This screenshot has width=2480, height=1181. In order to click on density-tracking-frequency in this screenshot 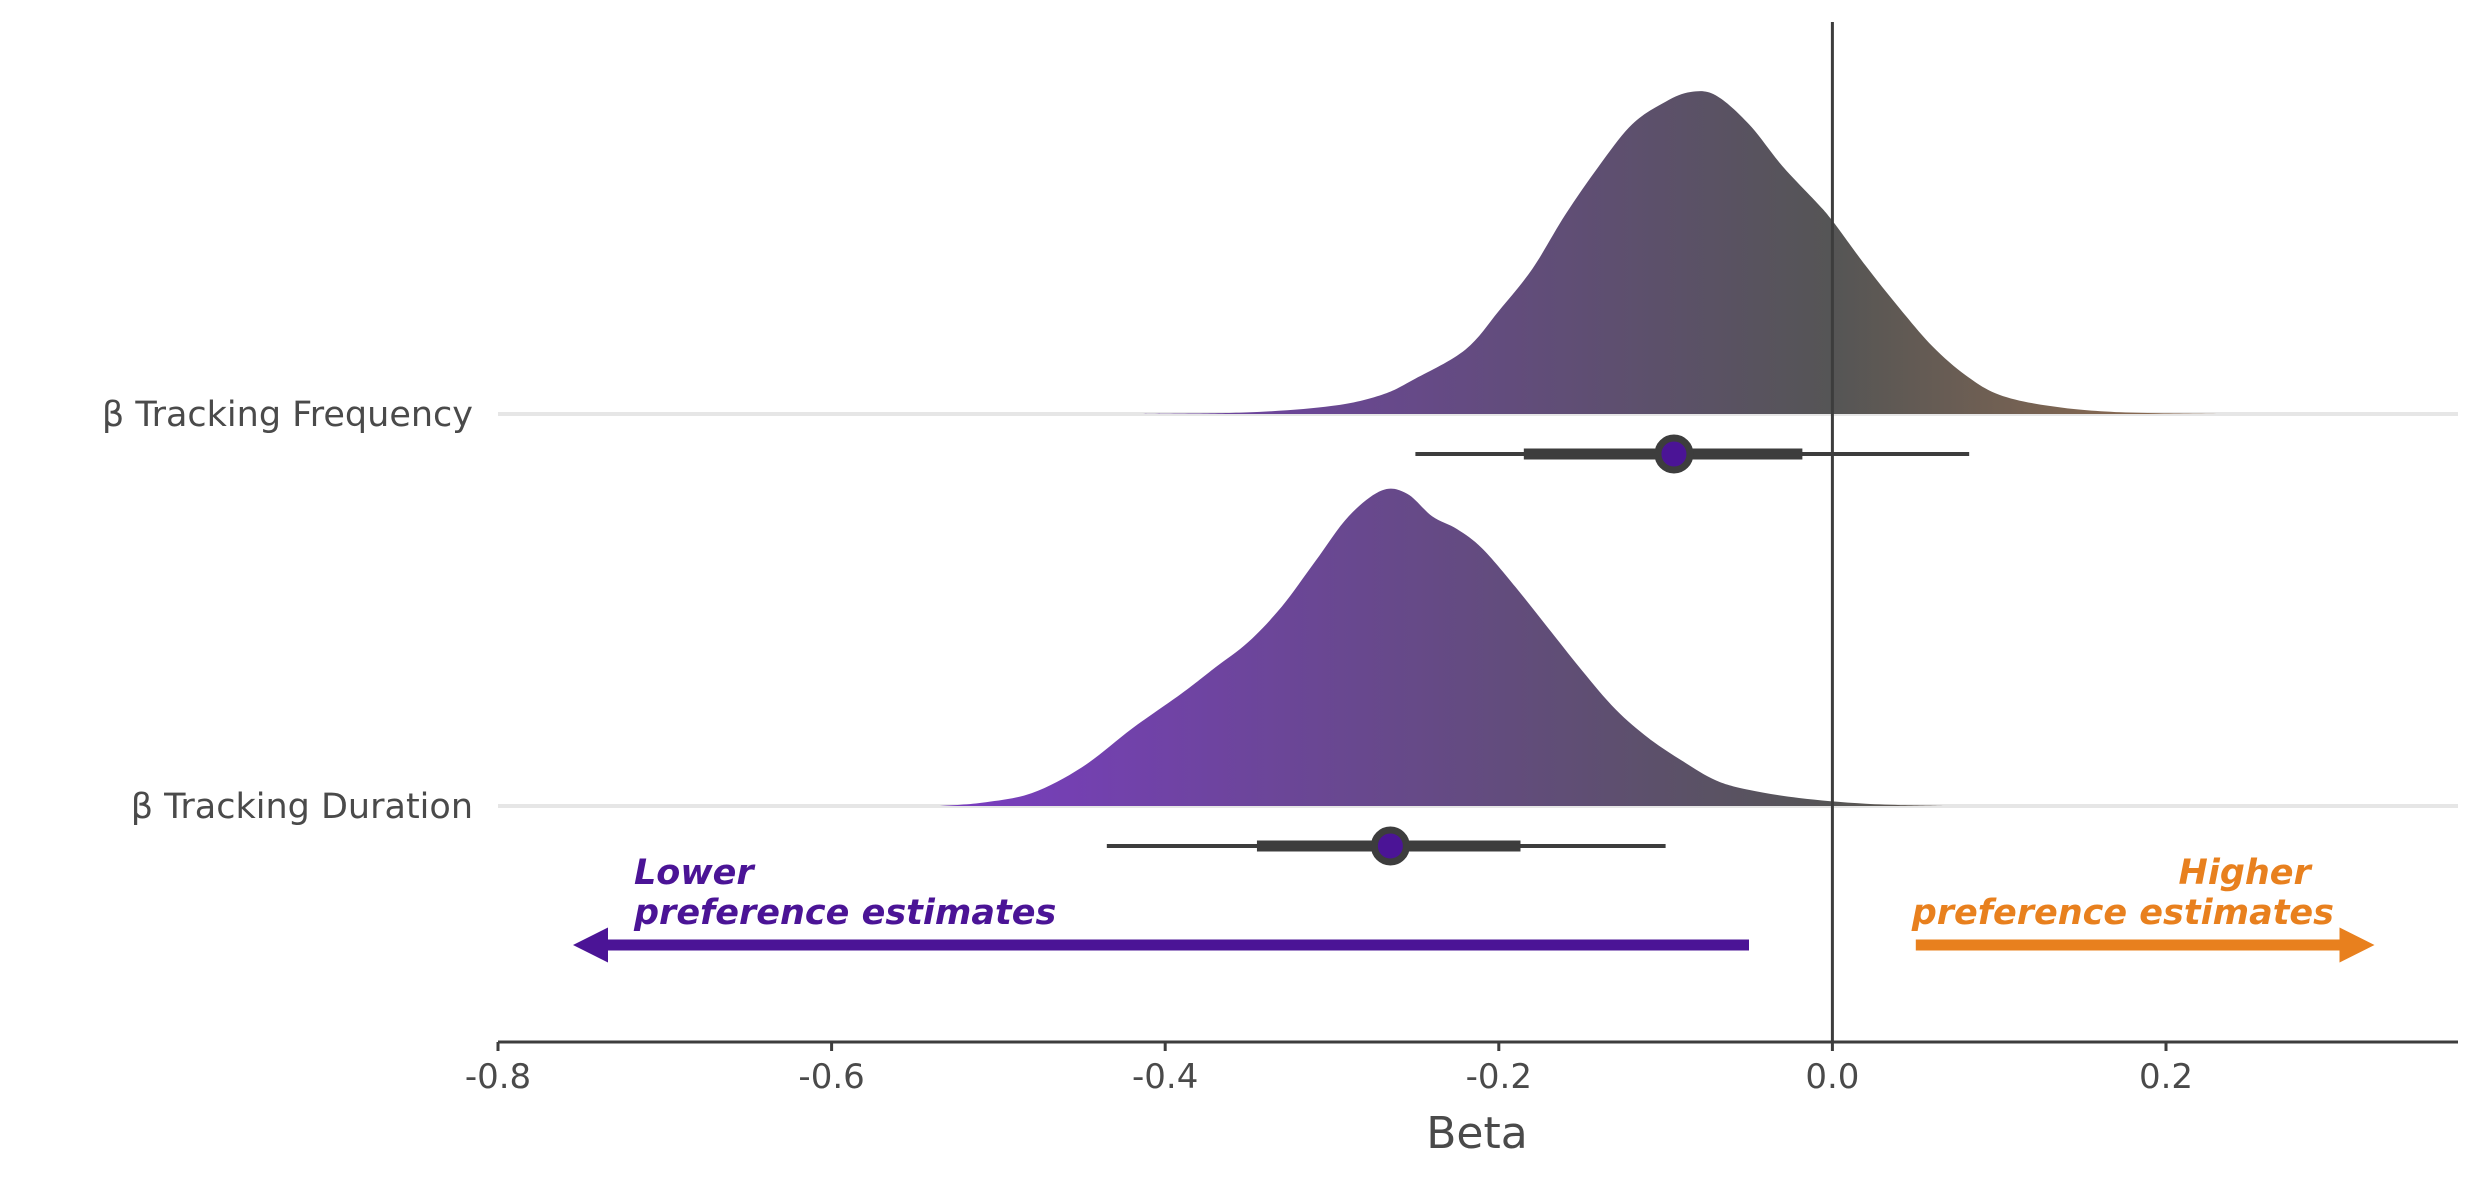, I will do `click(1682, 252)`.